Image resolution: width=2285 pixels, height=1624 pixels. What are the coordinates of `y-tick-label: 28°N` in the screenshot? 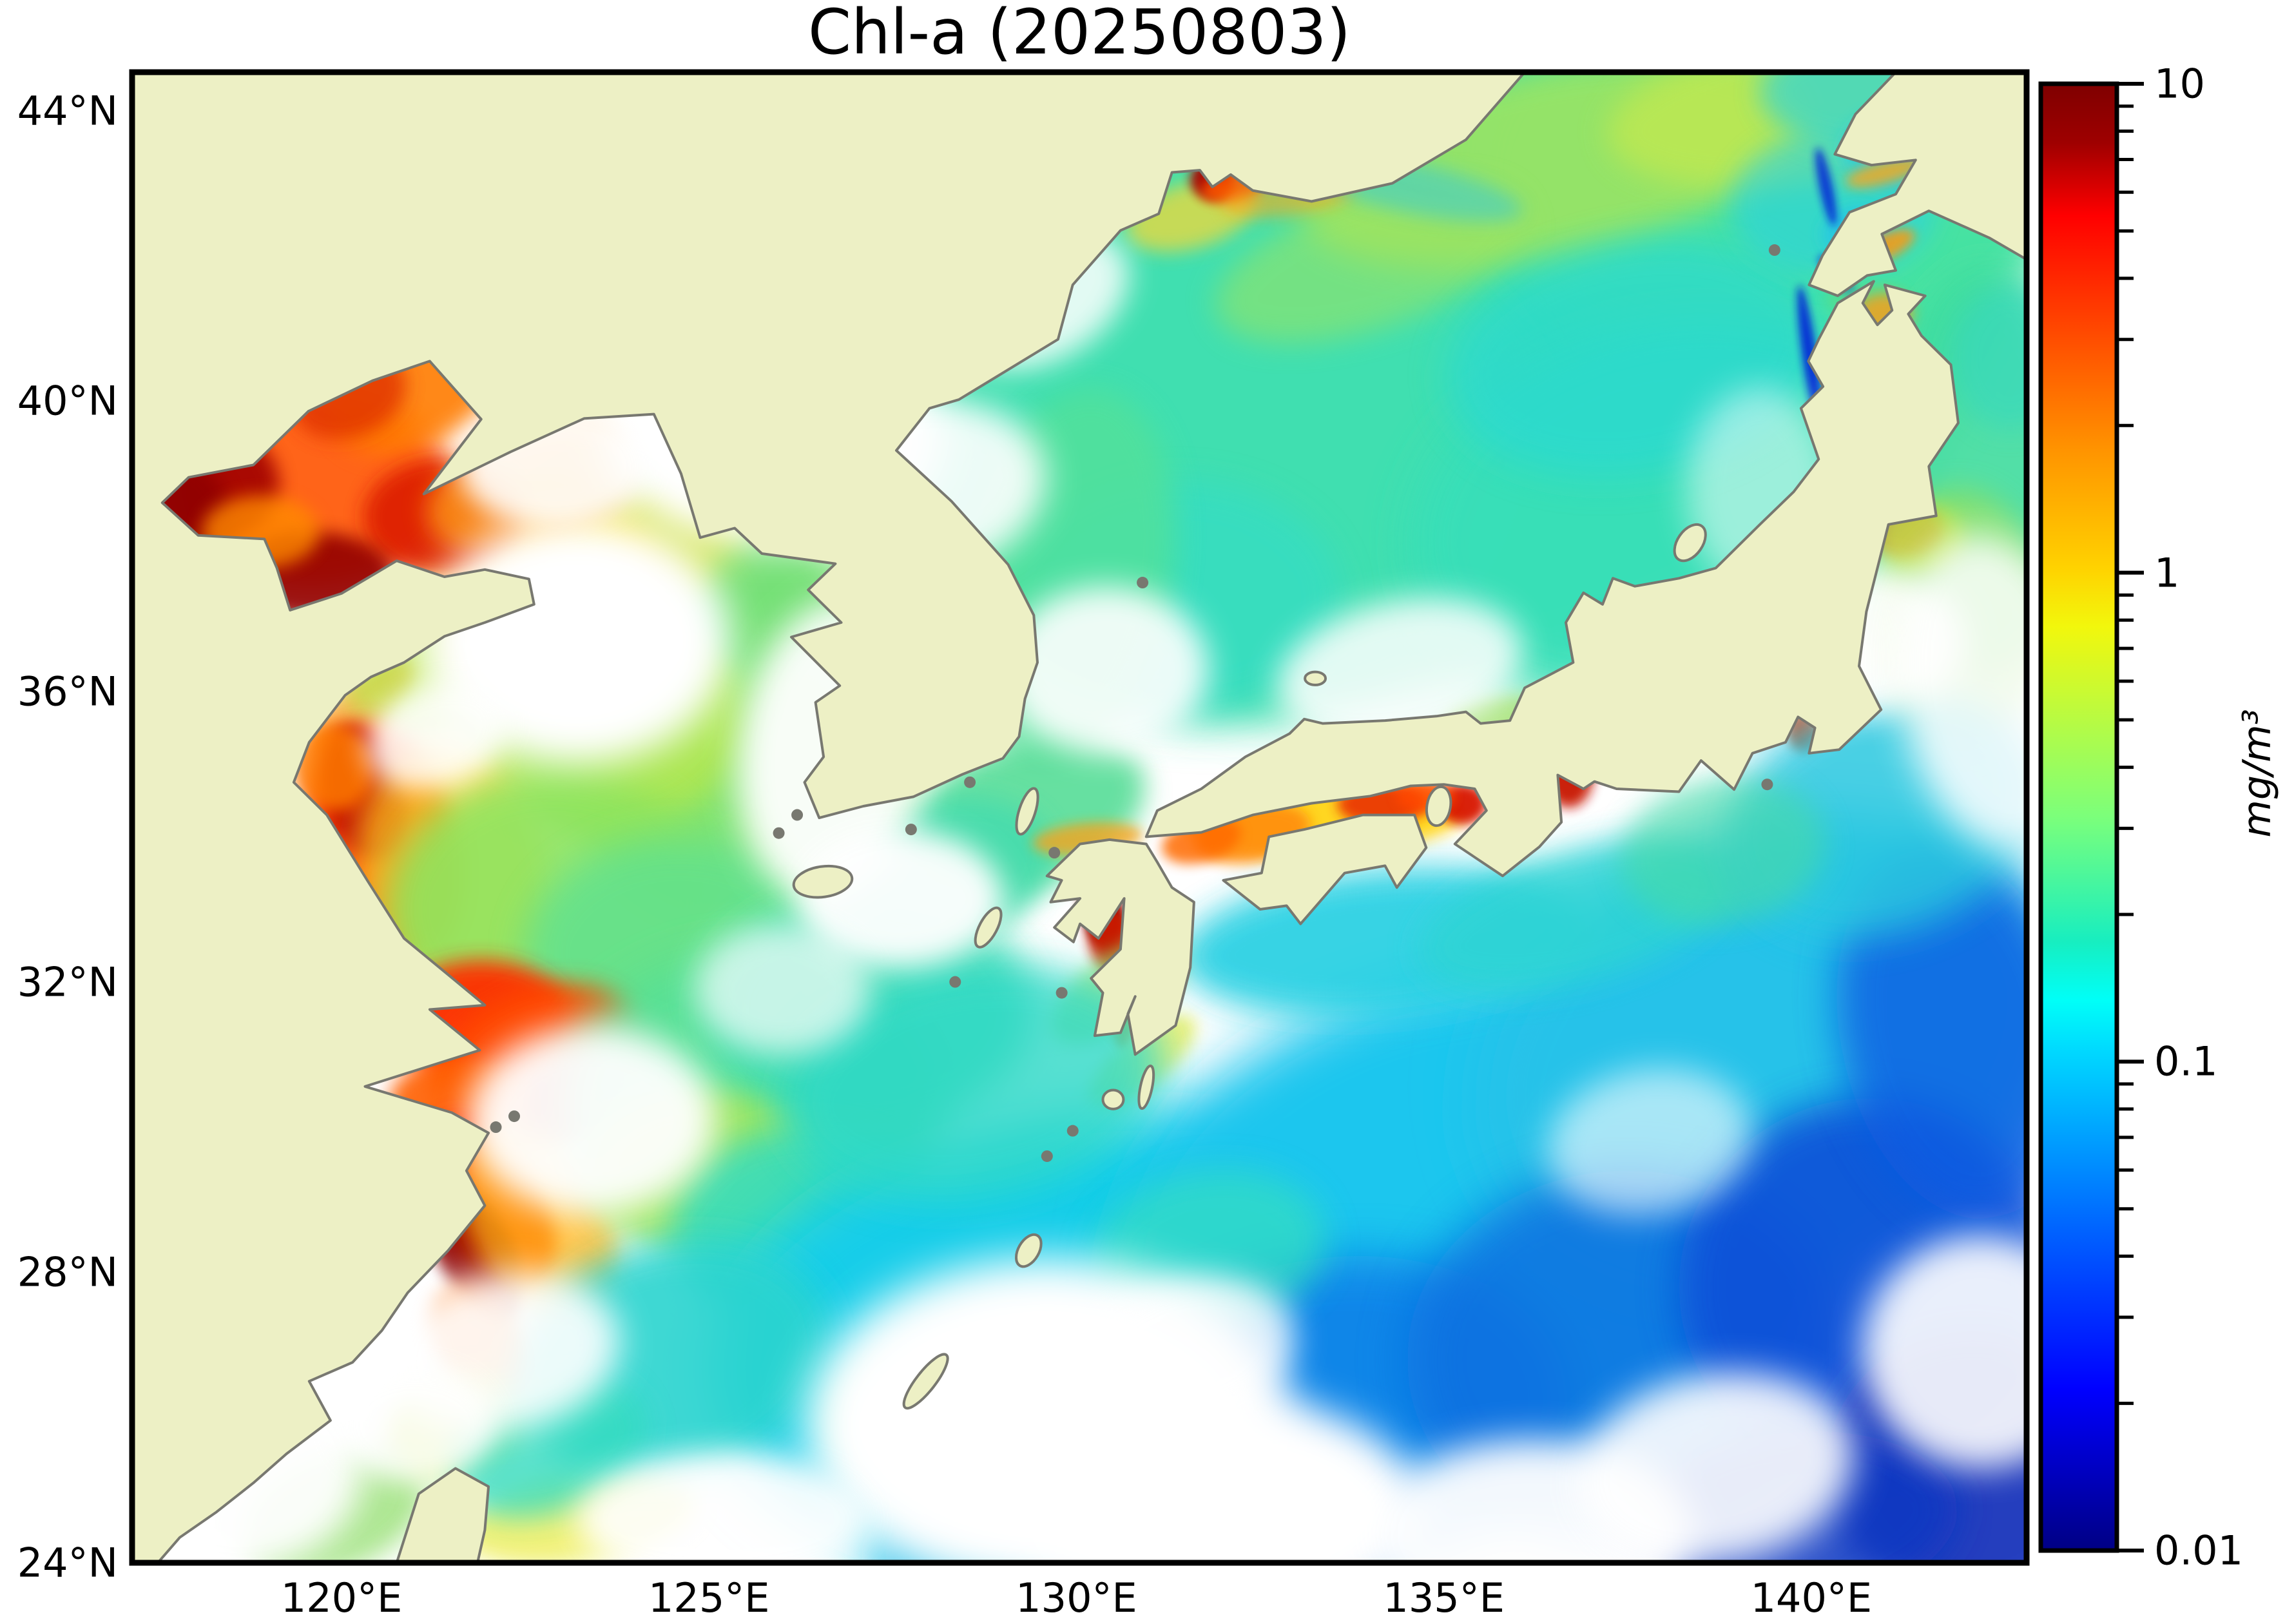 It's located at (67, 1272).